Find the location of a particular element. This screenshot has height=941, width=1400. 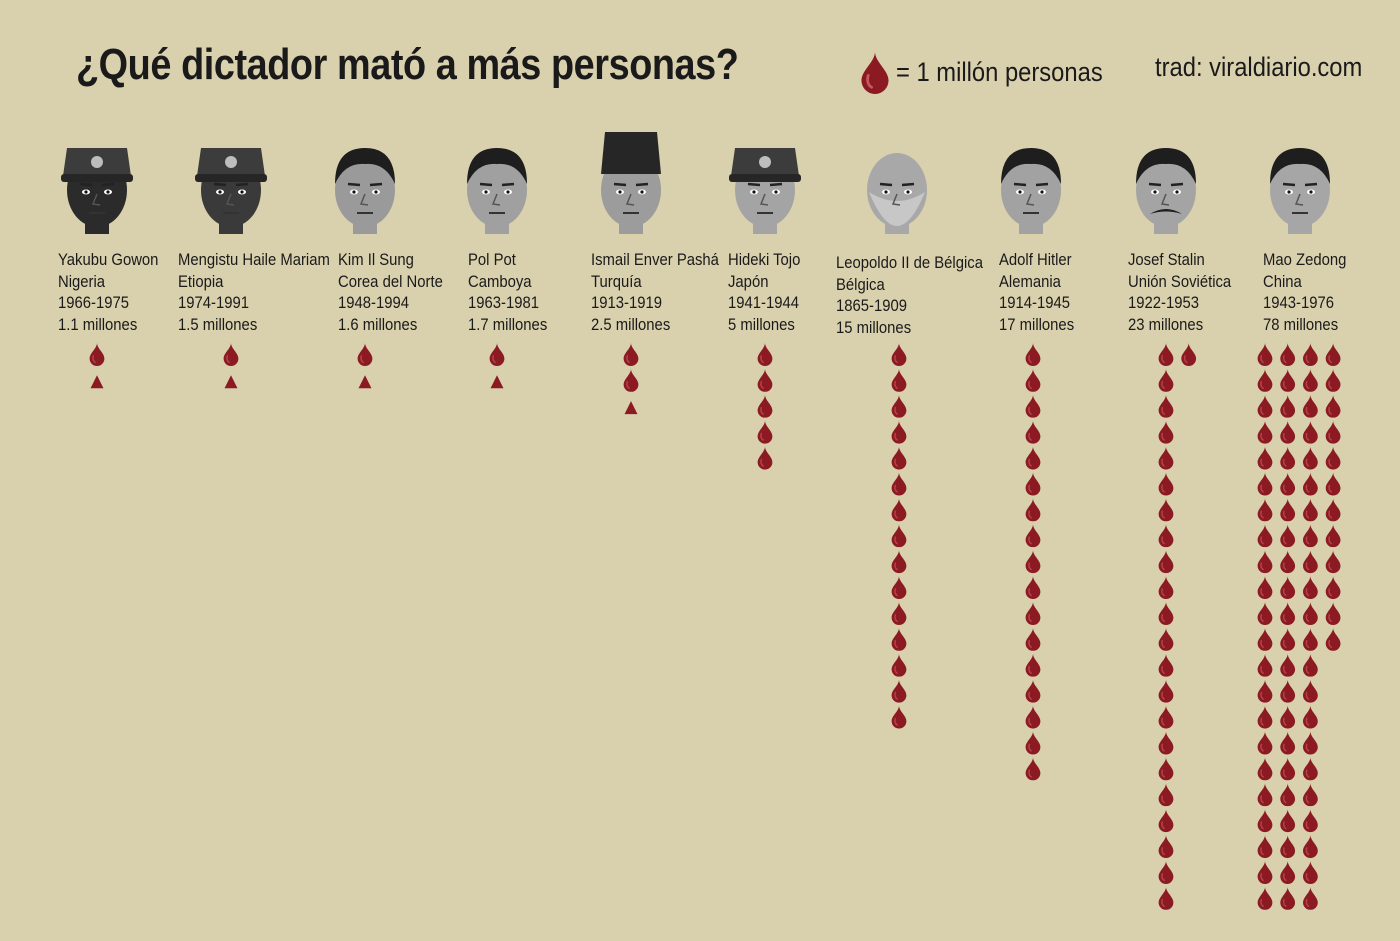

dictator-label-6: Hideki Tojo Japón 1941-1944 5 millones is located at coordinates (764, 293).